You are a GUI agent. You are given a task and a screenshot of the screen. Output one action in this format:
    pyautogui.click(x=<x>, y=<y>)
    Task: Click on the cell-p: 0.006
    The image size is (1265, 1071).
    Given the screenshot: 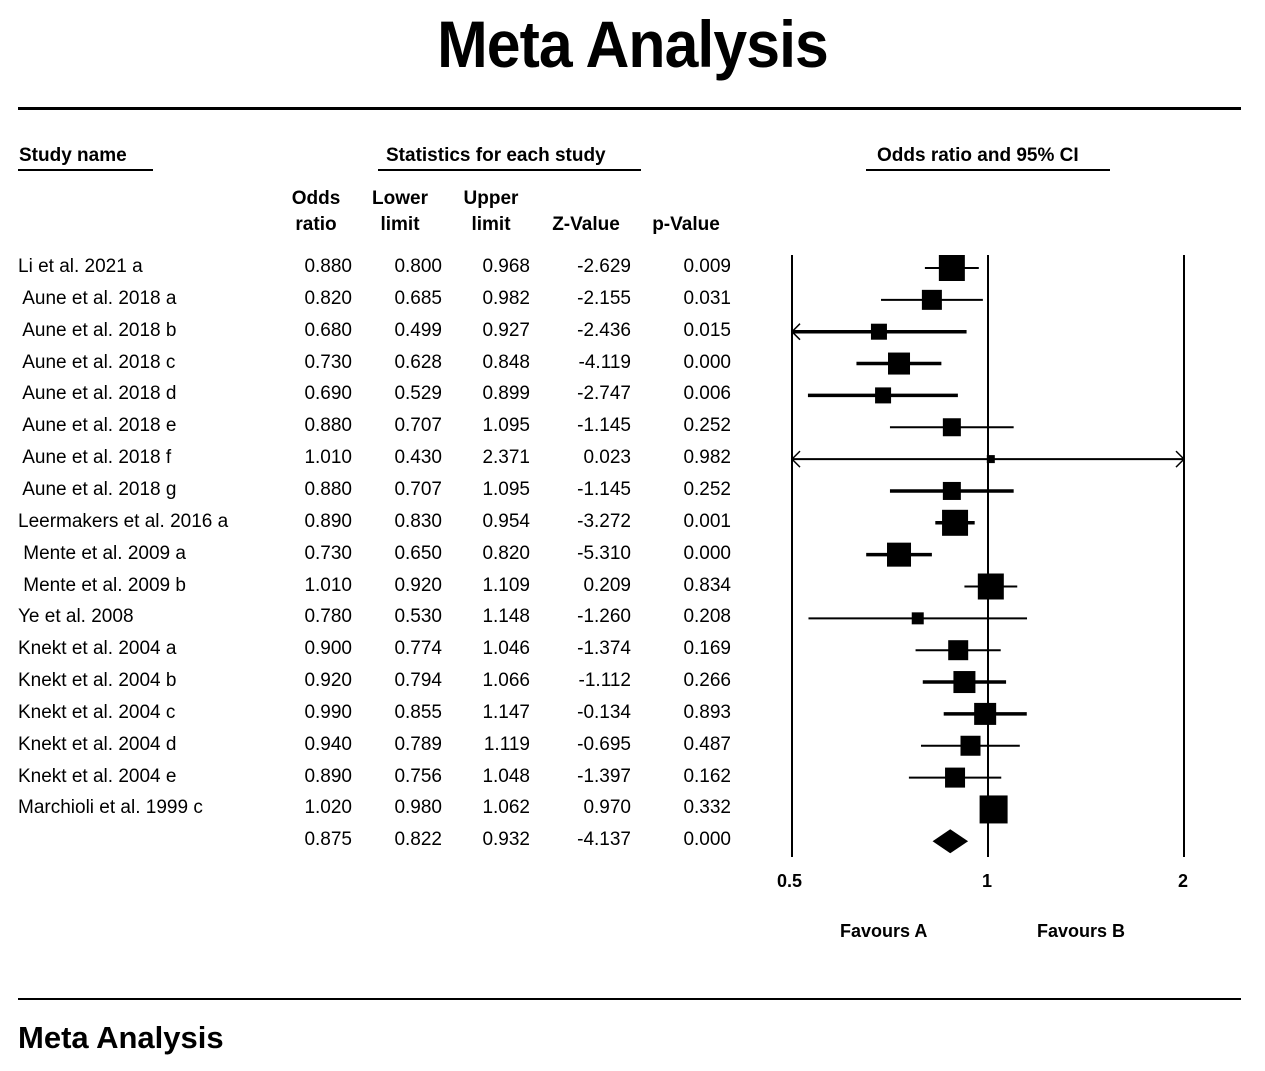 What is the action you would take?
    pyautogui.click(x=707, y=394)
    